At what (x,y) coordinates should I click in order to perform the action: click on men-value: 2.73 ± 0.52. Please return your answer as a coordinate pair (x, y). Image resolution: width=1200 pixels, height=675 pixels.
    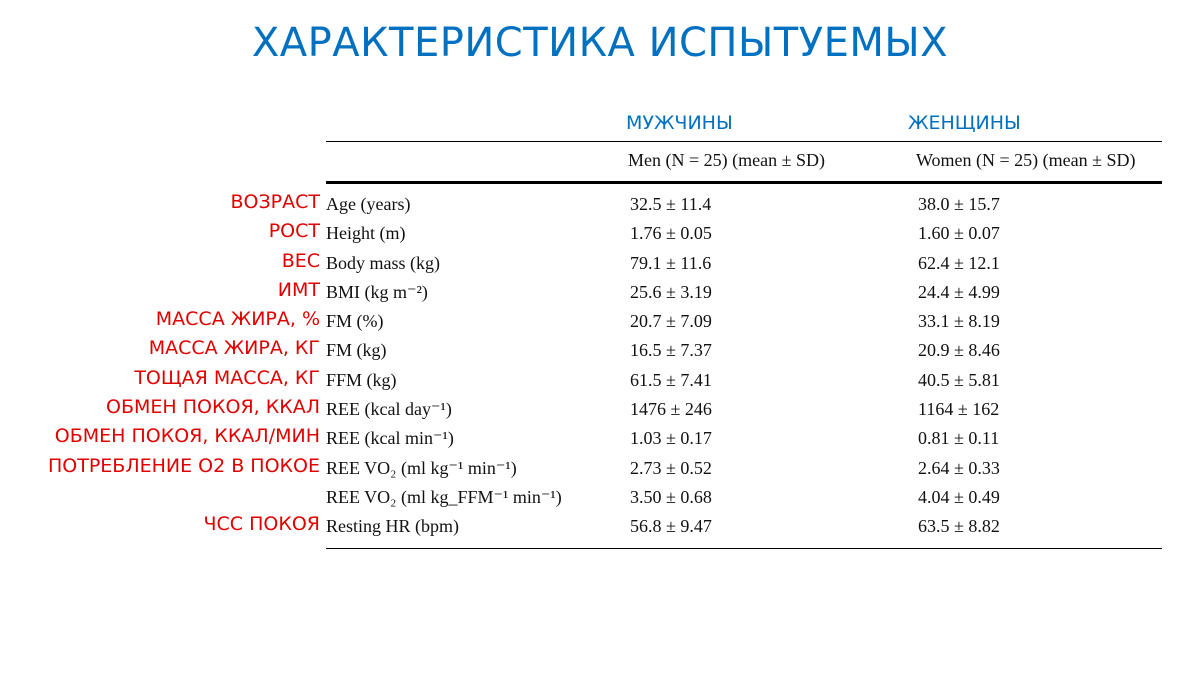
    Looking at the image, I should click on (671, 467).